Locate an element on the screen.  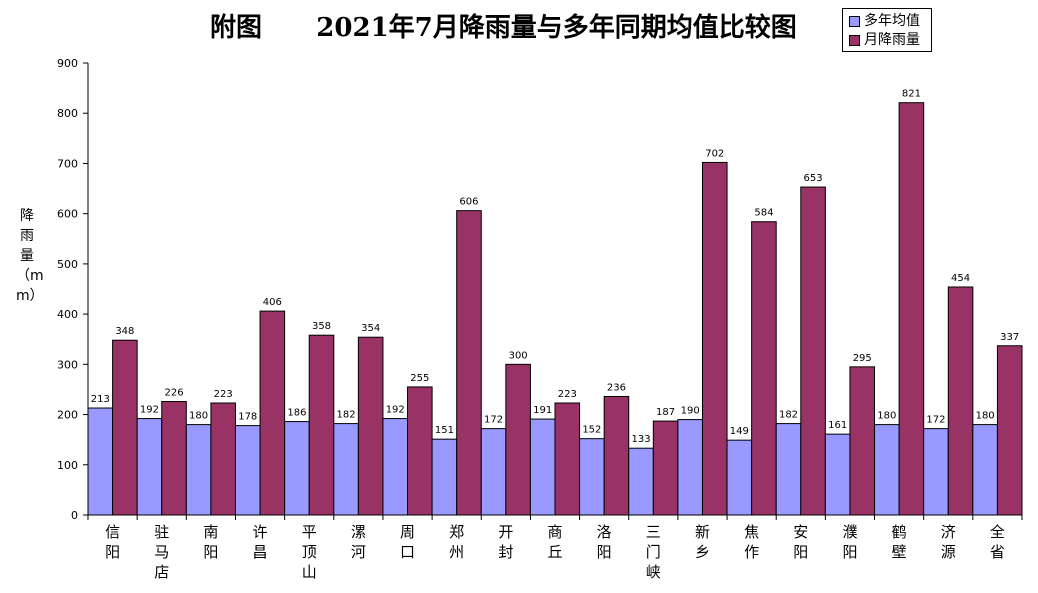
data-label: 406 is located at coordinates (272, 302).